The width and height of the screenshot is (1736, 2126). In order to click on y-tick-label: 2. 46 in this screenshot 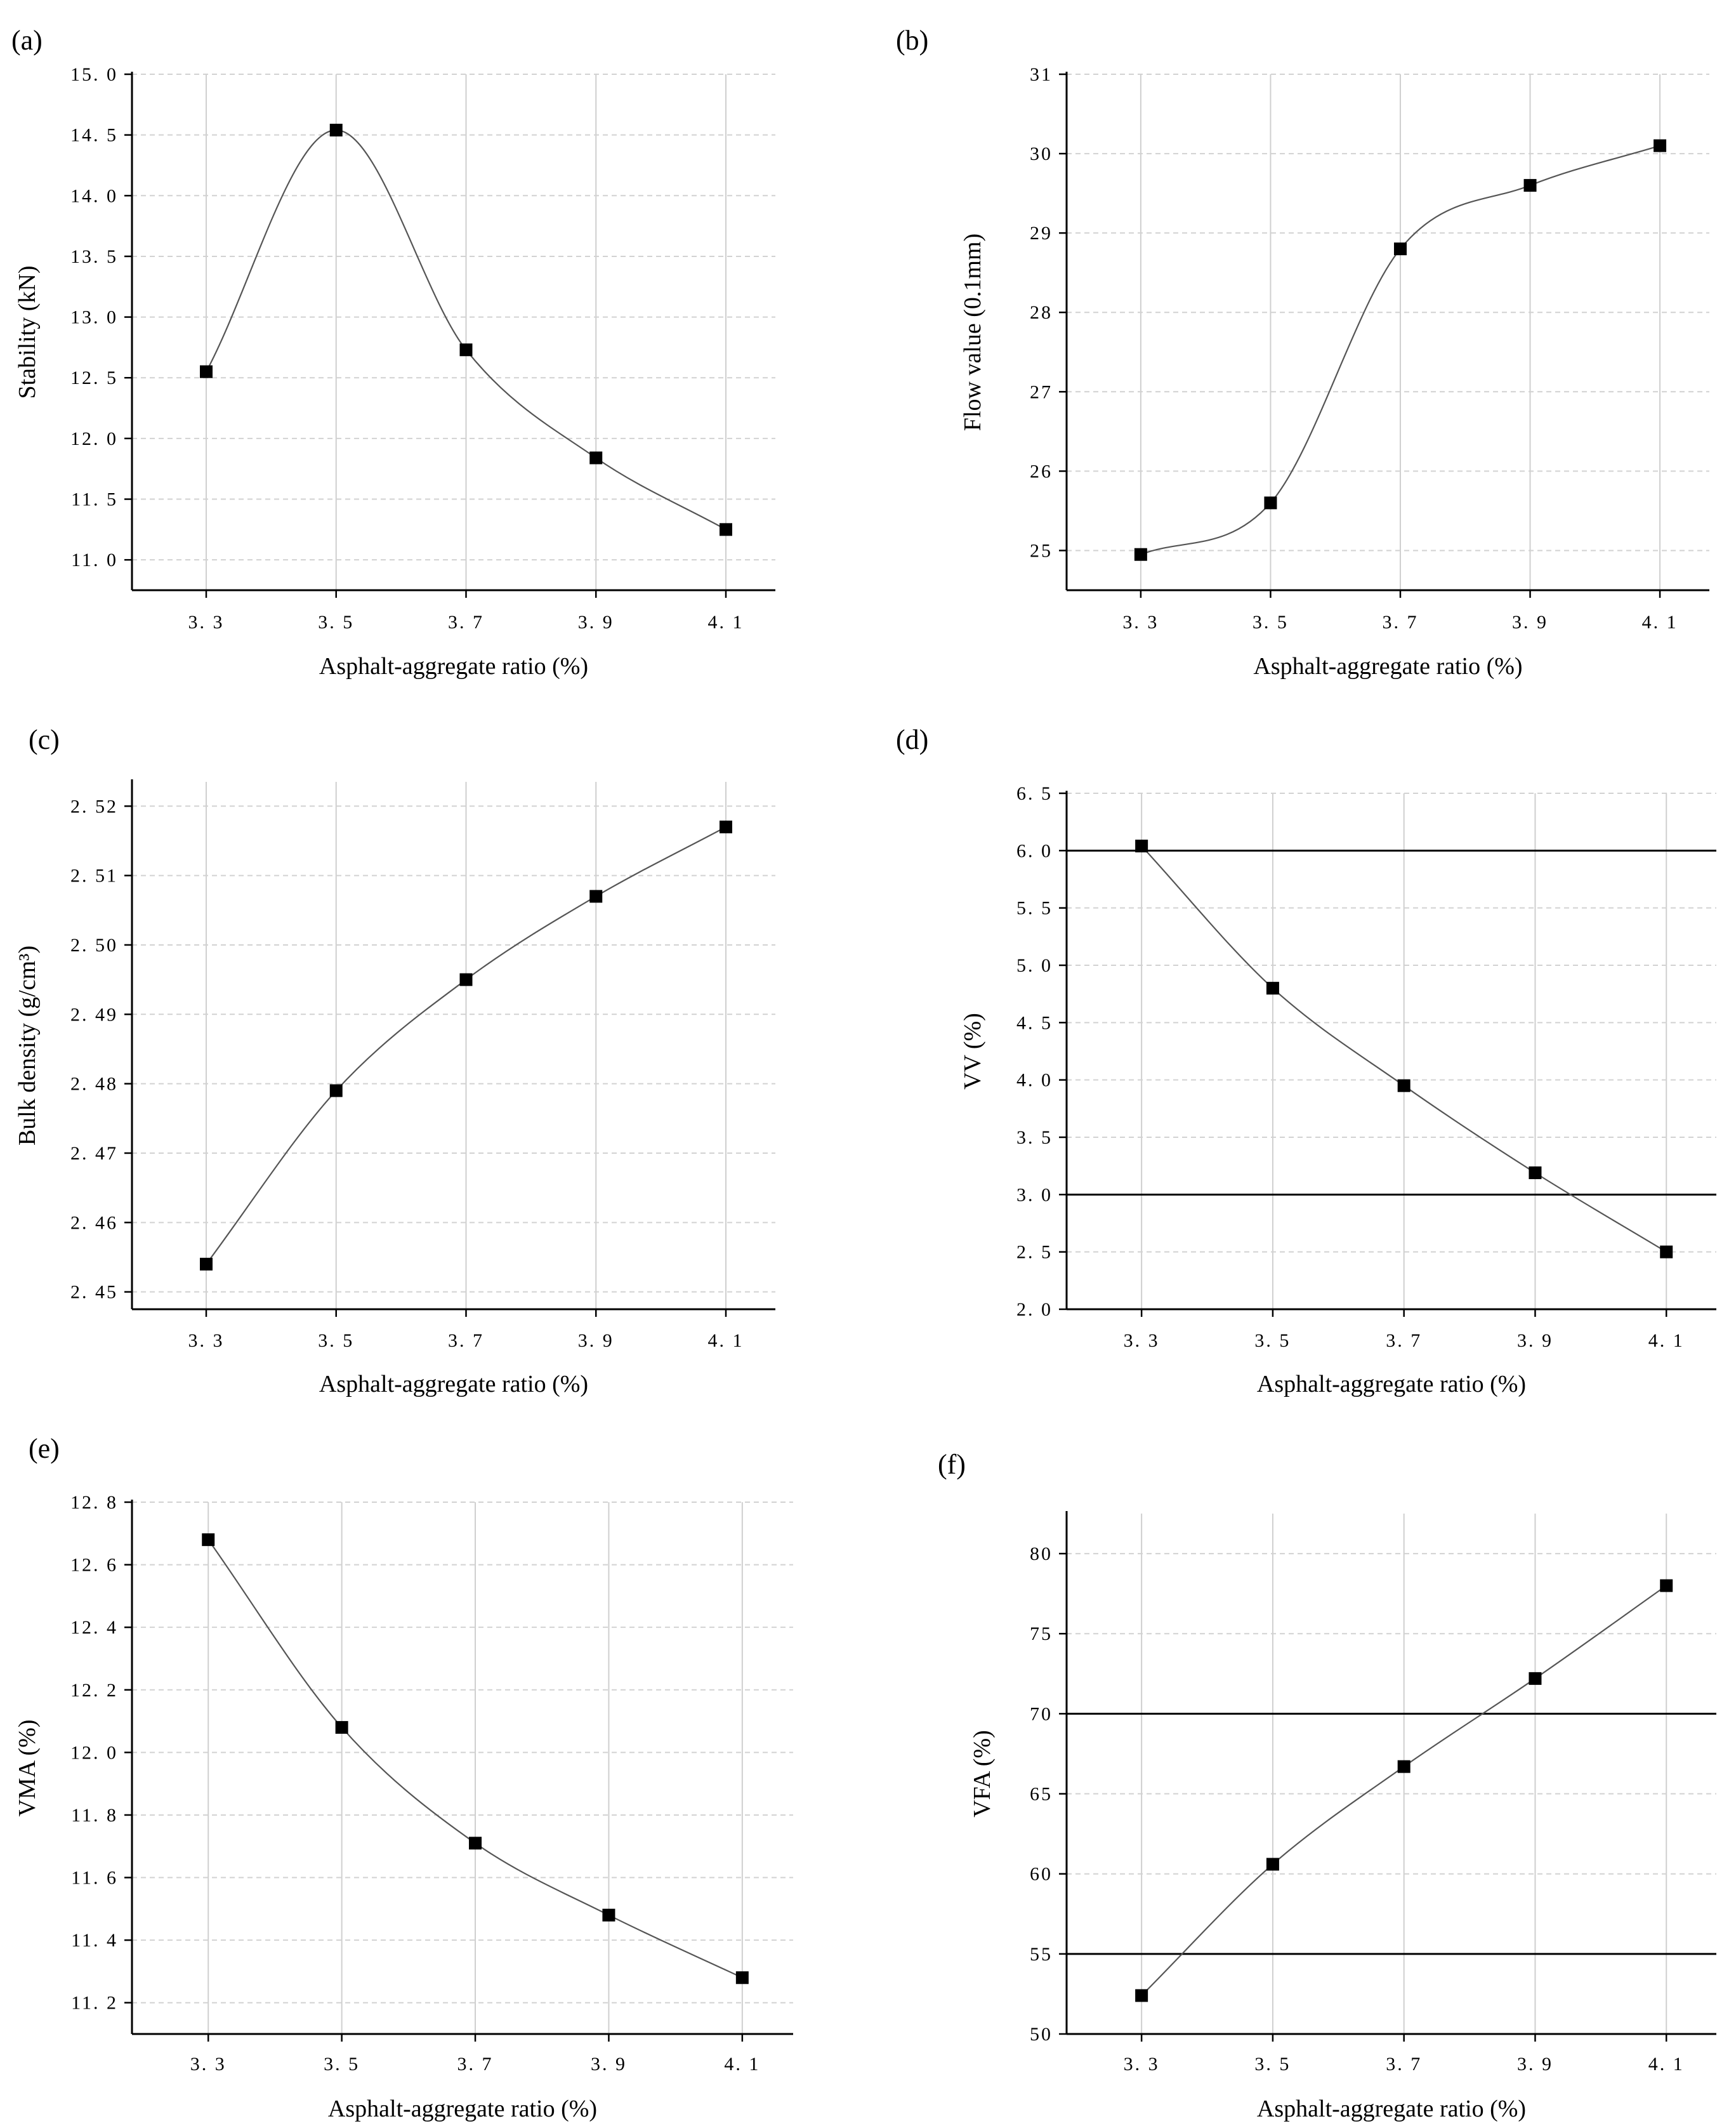, I will do `click(94, 1223)`.